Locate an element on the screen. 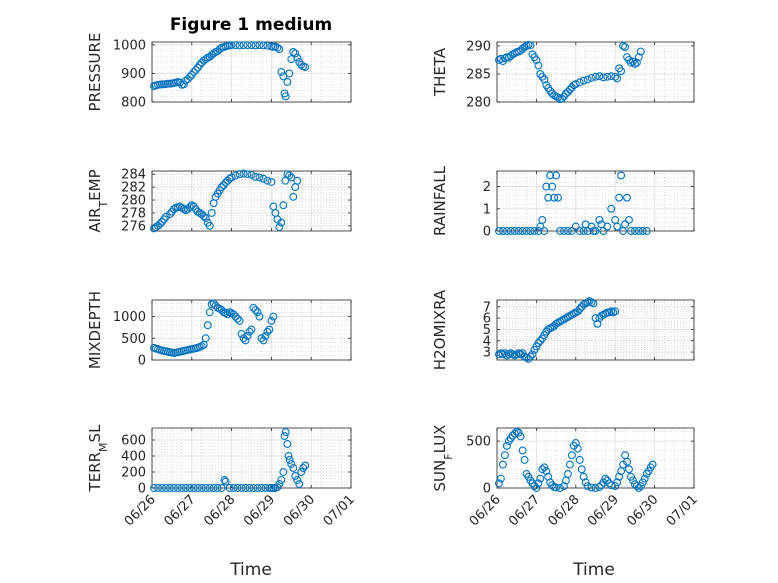  y-tick-label: 285 is located at coordinates (478, 74).